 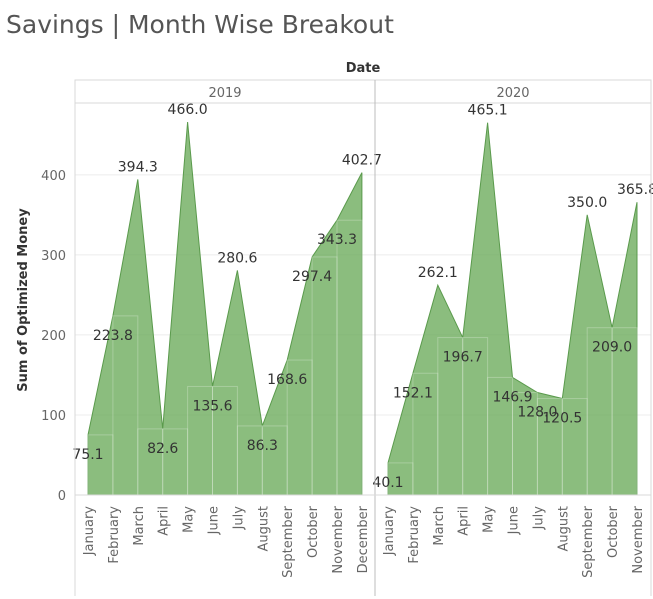 What do you see at coordinates (387, 483) in the screenshot?
I see `data-label: 40.1` at bounding box center [387, 483].